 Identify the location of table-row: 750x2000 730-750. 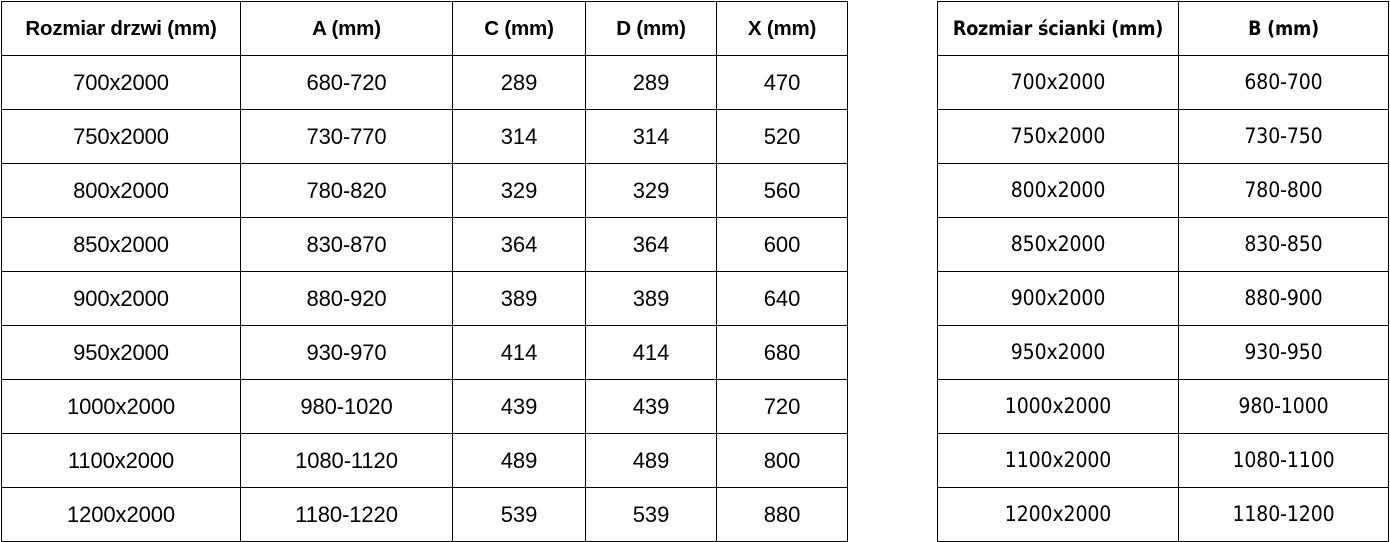
(1163, 136).